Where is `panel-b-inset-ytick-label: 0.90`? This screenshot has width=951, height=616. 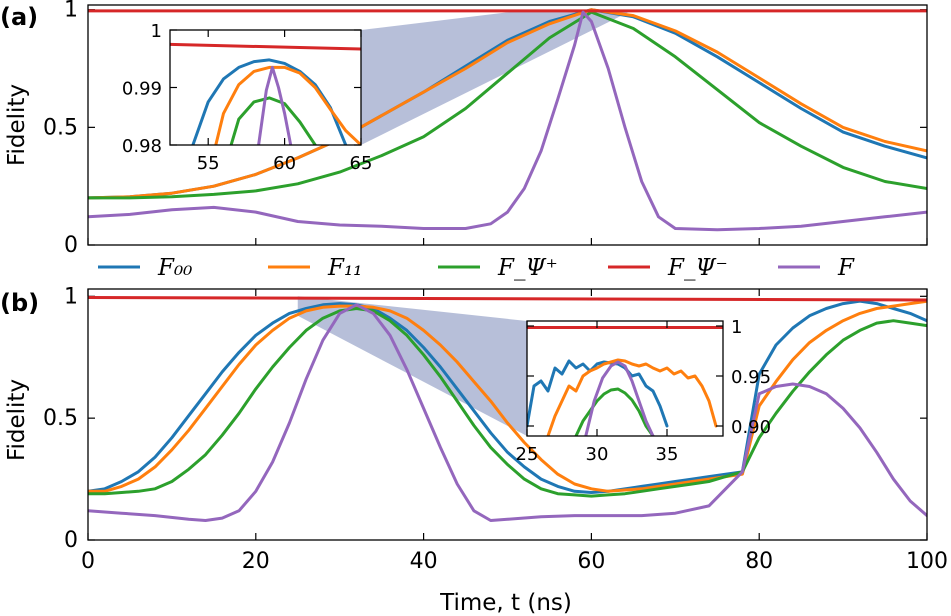 panel-b-inset-ytick-label: 0.90 is located at coordinates (751, 427).